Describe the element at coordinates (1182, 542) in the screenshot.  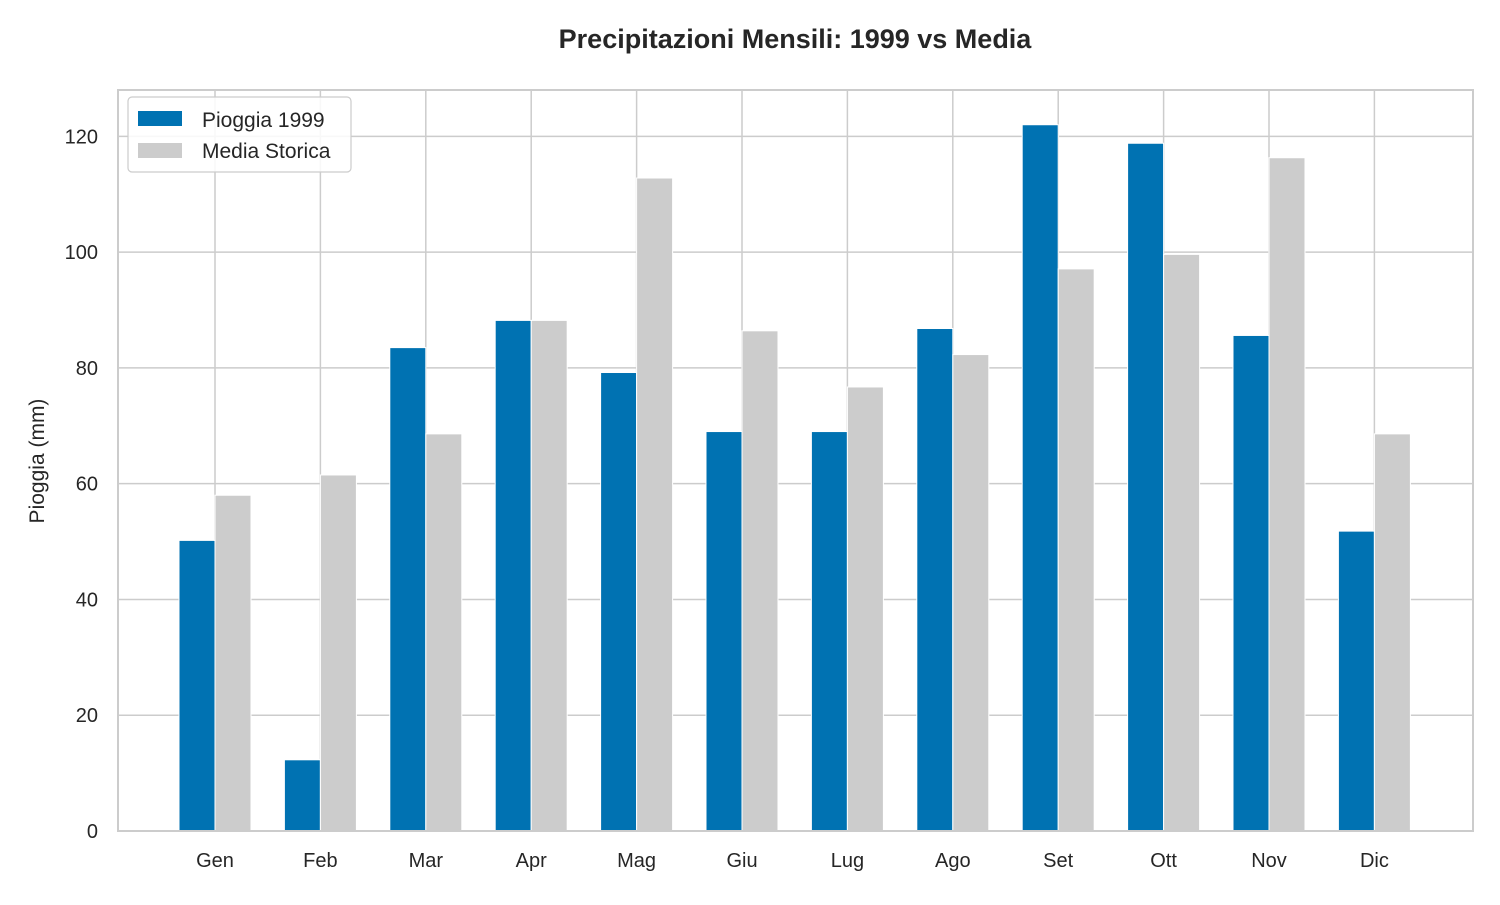
I see `bar-media-storica-ott` at that location.